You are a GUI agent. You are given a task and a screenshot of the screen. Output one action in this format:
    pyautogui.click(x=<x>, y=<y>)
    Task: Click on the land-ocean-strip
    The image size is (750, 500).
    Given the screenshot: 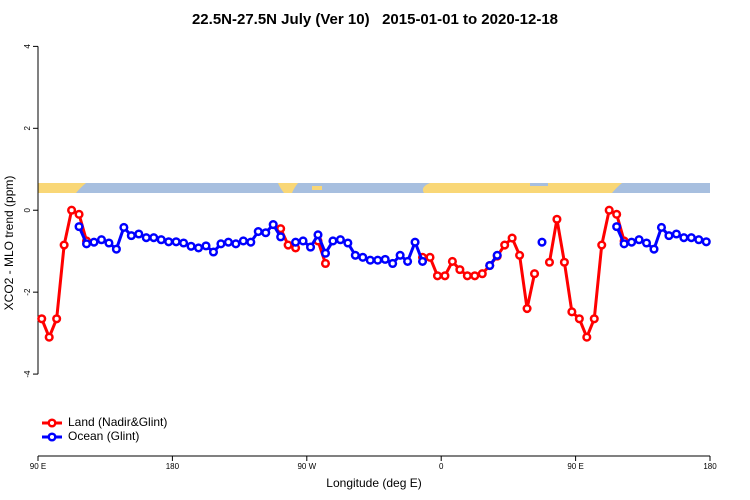 What is the action you would take?
    pyautogui.click(x=374, y=188)
    